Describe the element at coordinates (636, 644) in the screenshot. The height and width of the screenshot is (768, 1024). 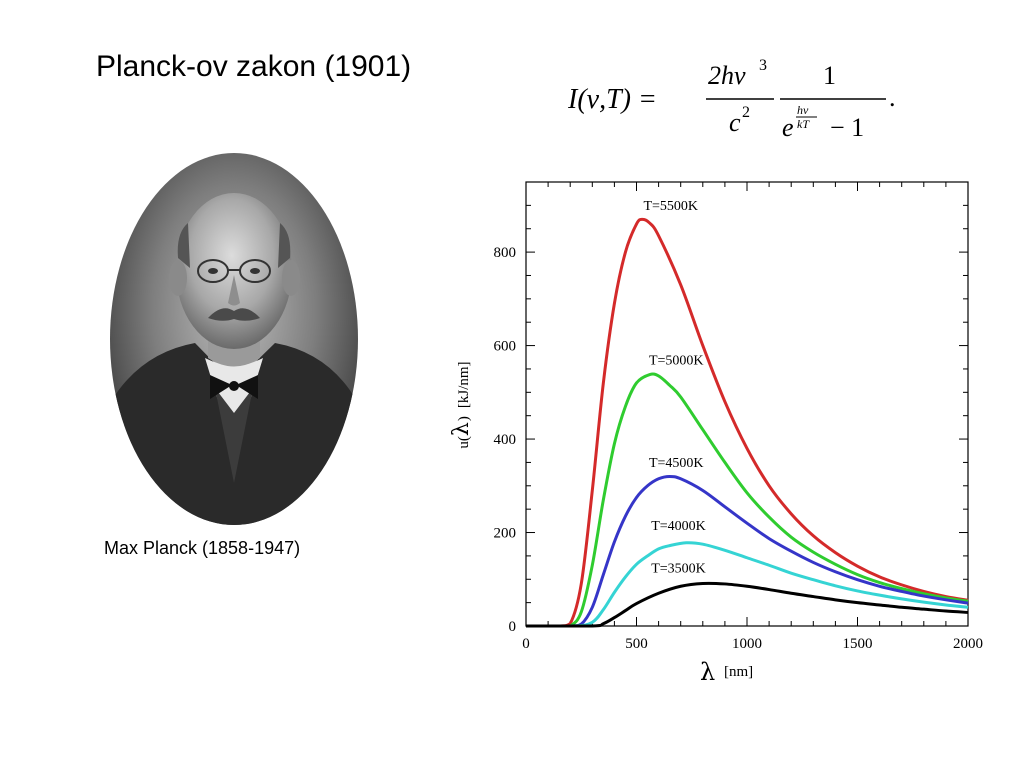
I see `x-tick-label: 500` at that location.